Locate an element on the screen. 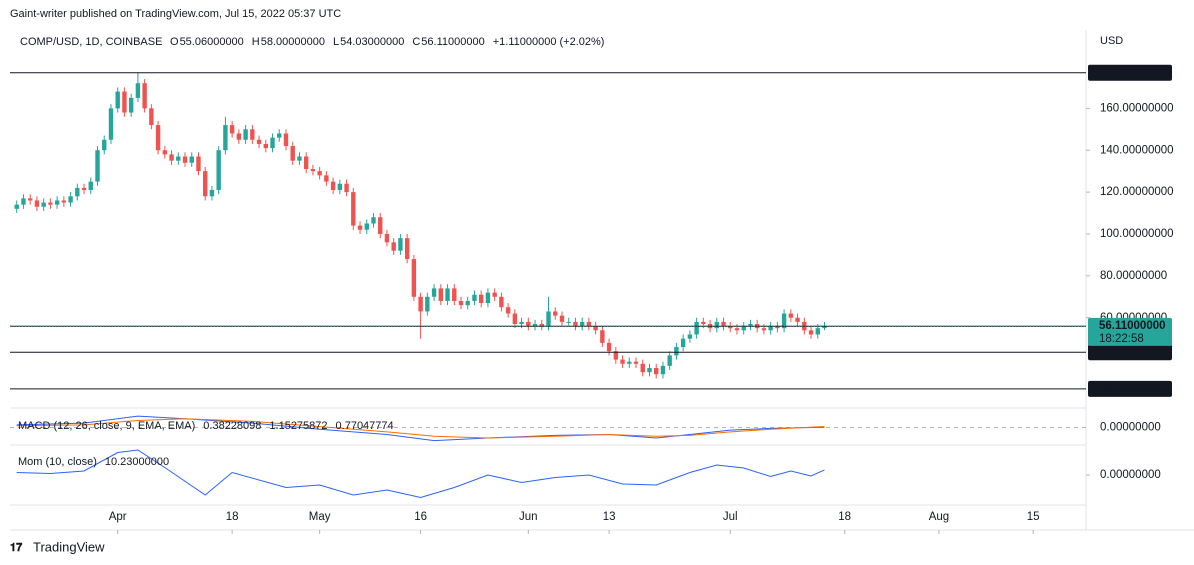  y-tick-label: 80.00000000 is located at coordinates (1133, 276).